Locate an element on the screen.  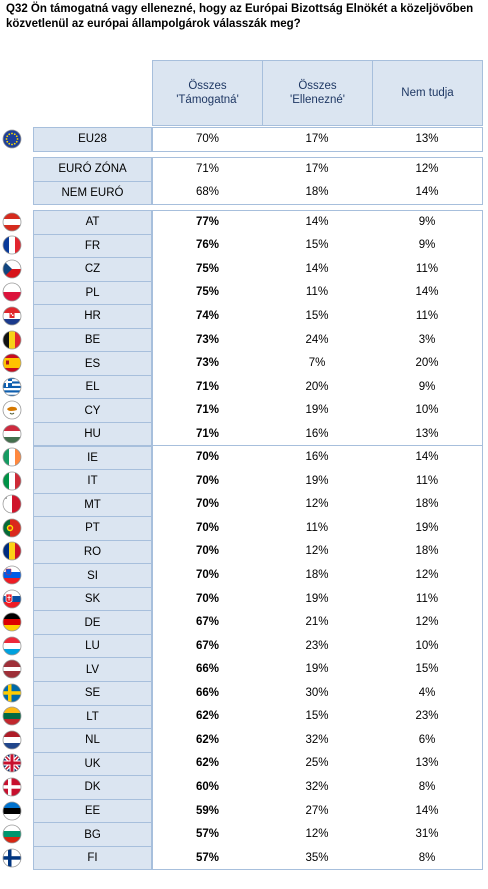
row-label: CZ is located at coordinates (92, 269).